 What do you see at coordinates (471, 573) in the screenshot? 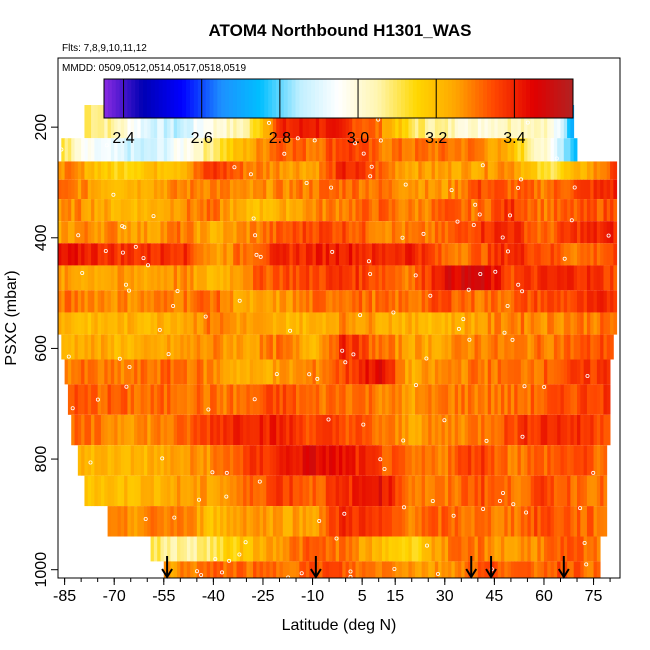
I see `arrow-head` at bounding box center [471, 573].